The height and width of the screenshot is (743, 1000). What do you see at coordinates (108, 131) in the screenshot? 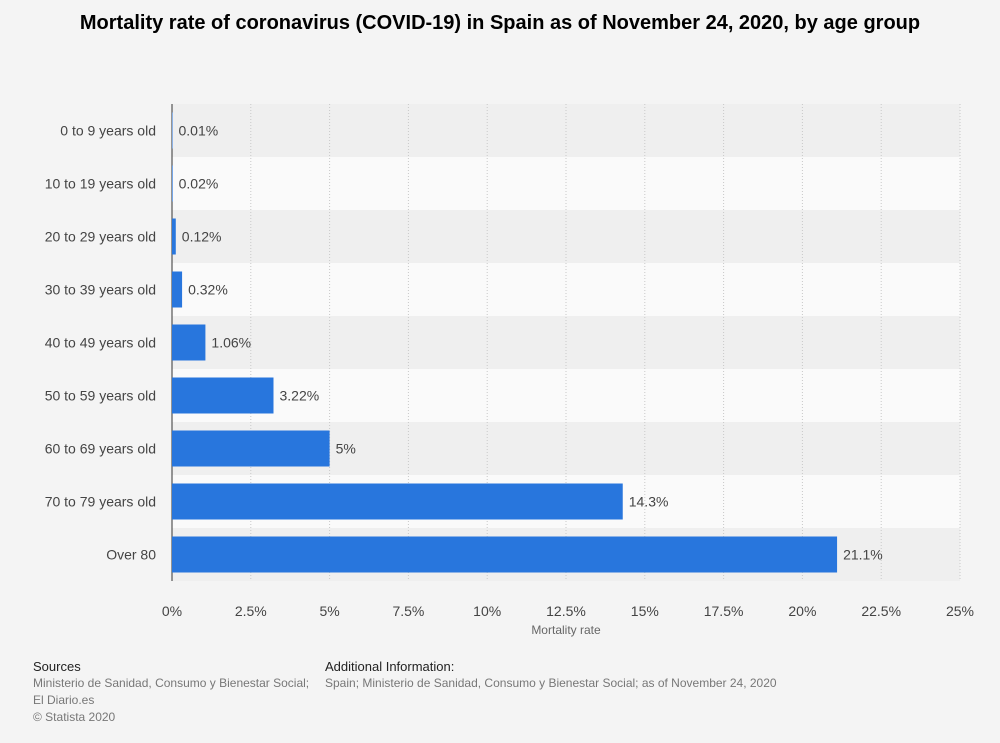
I see `category-label: 0 to 9 years old` at bounding box center [108, 131].